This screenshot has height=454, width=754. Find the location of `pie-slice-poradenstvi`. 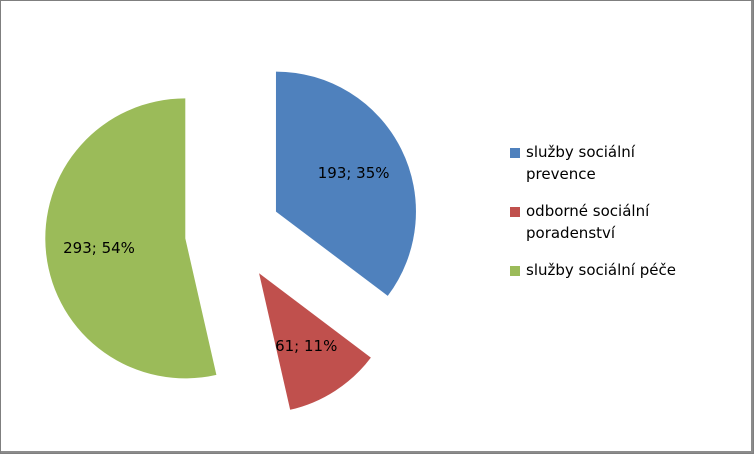

pie-slice-poradenstvi is located at coordinates (315, 341).